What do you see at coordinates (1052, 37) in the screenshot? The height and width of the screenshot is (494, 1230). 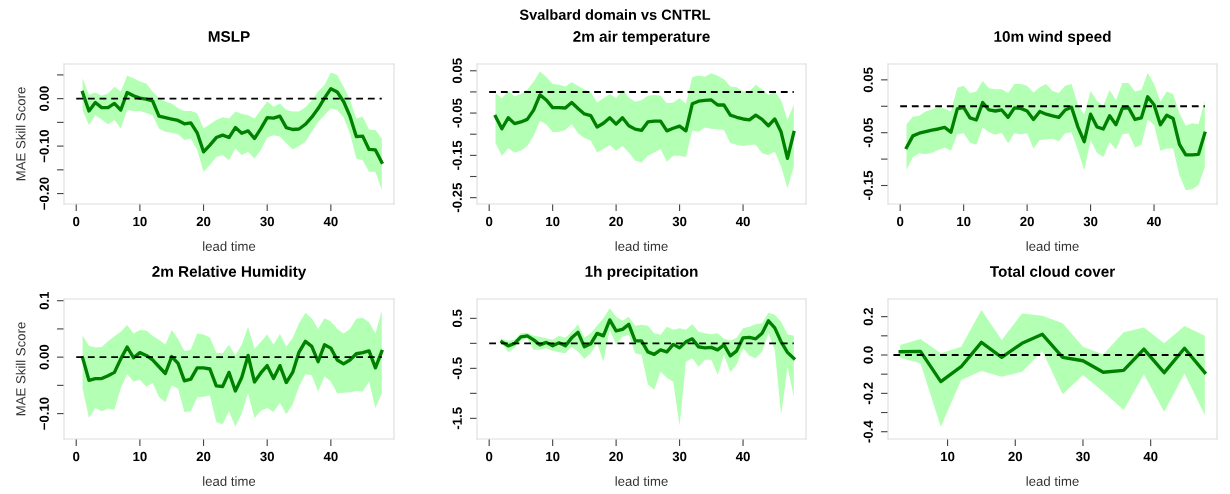 I see `chart-title: 10m wind speed` at bounding box center [1052, 37].